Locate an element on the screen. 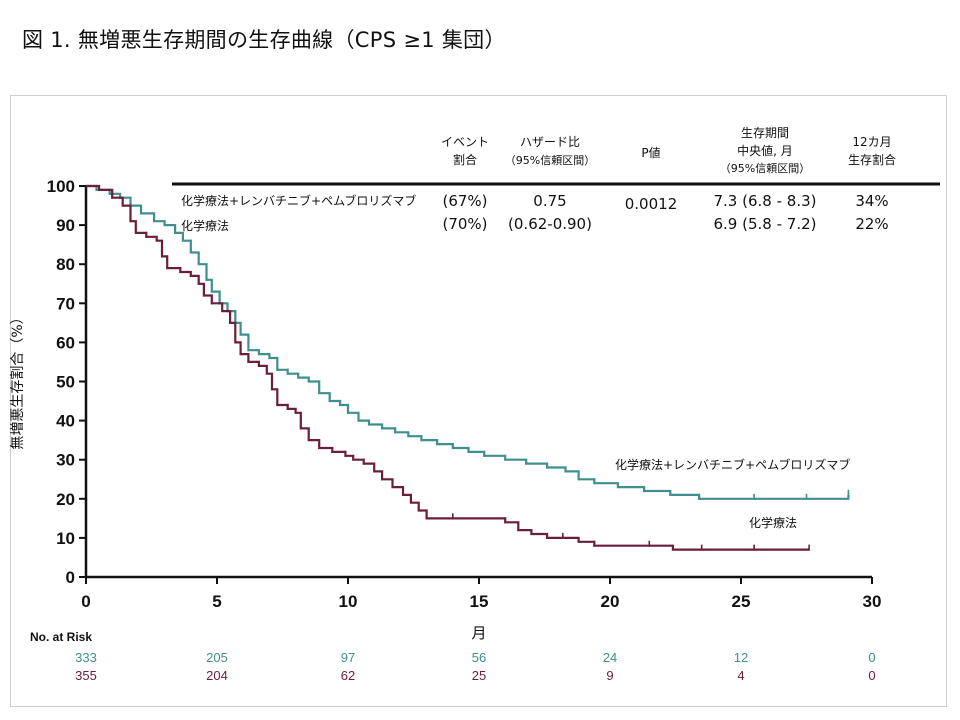 This screenshot has height=720, width=960. x-tick-label: 10 is located at coordinates (348, 601).